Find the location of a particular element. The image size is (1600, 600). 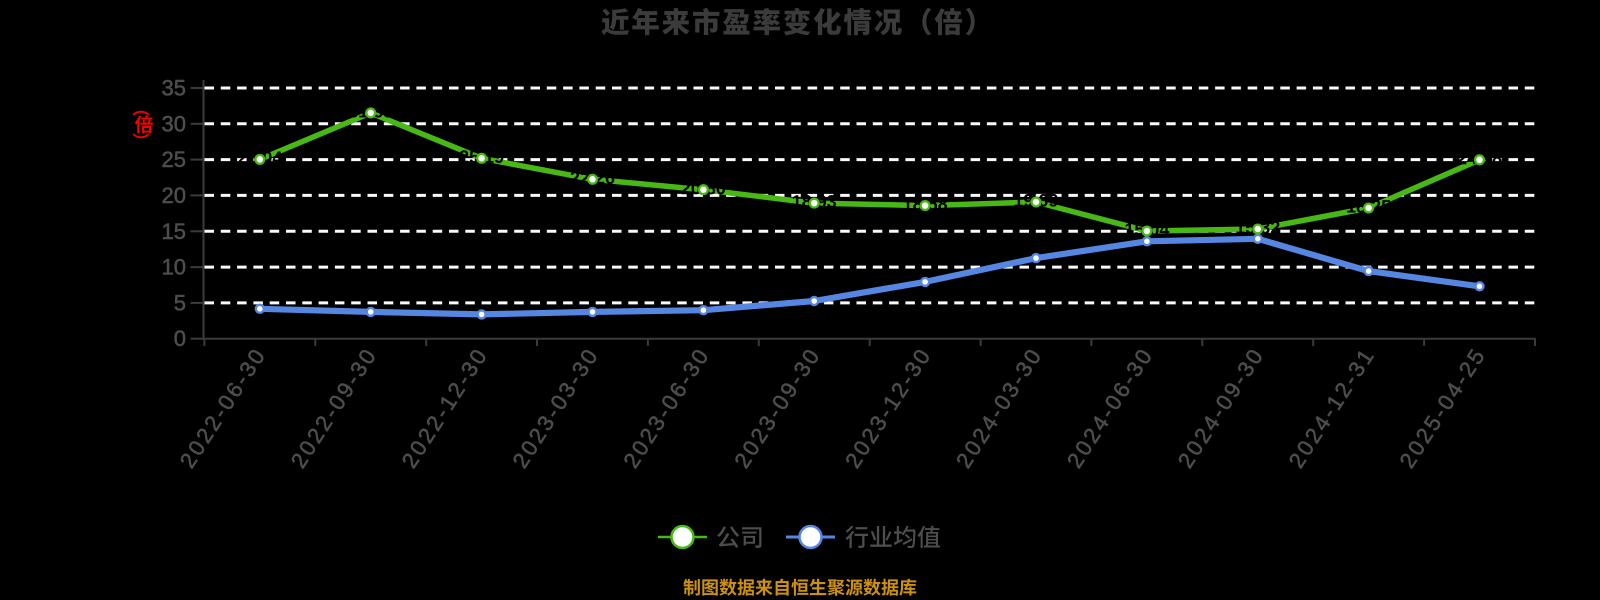

svg-text: 30 is located at coordinates (174, 123).